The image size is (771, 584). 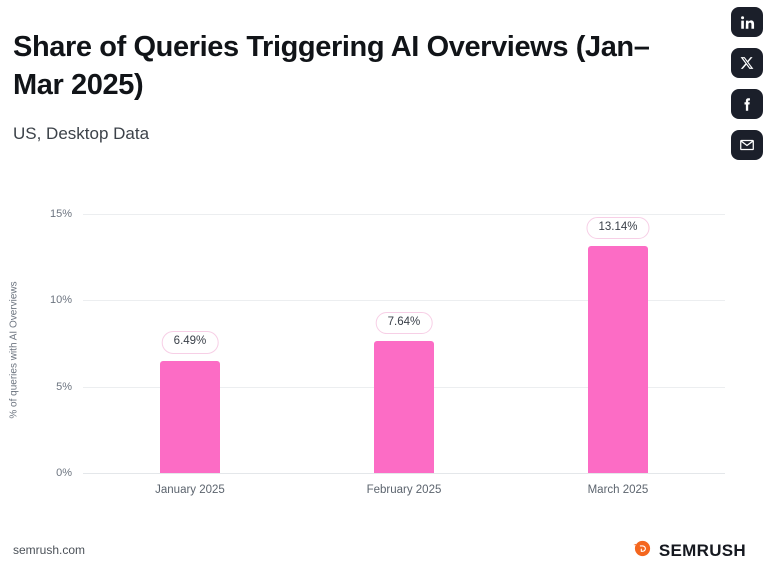 I want to click on x-twitter-icon, so click(x=747, y=63).